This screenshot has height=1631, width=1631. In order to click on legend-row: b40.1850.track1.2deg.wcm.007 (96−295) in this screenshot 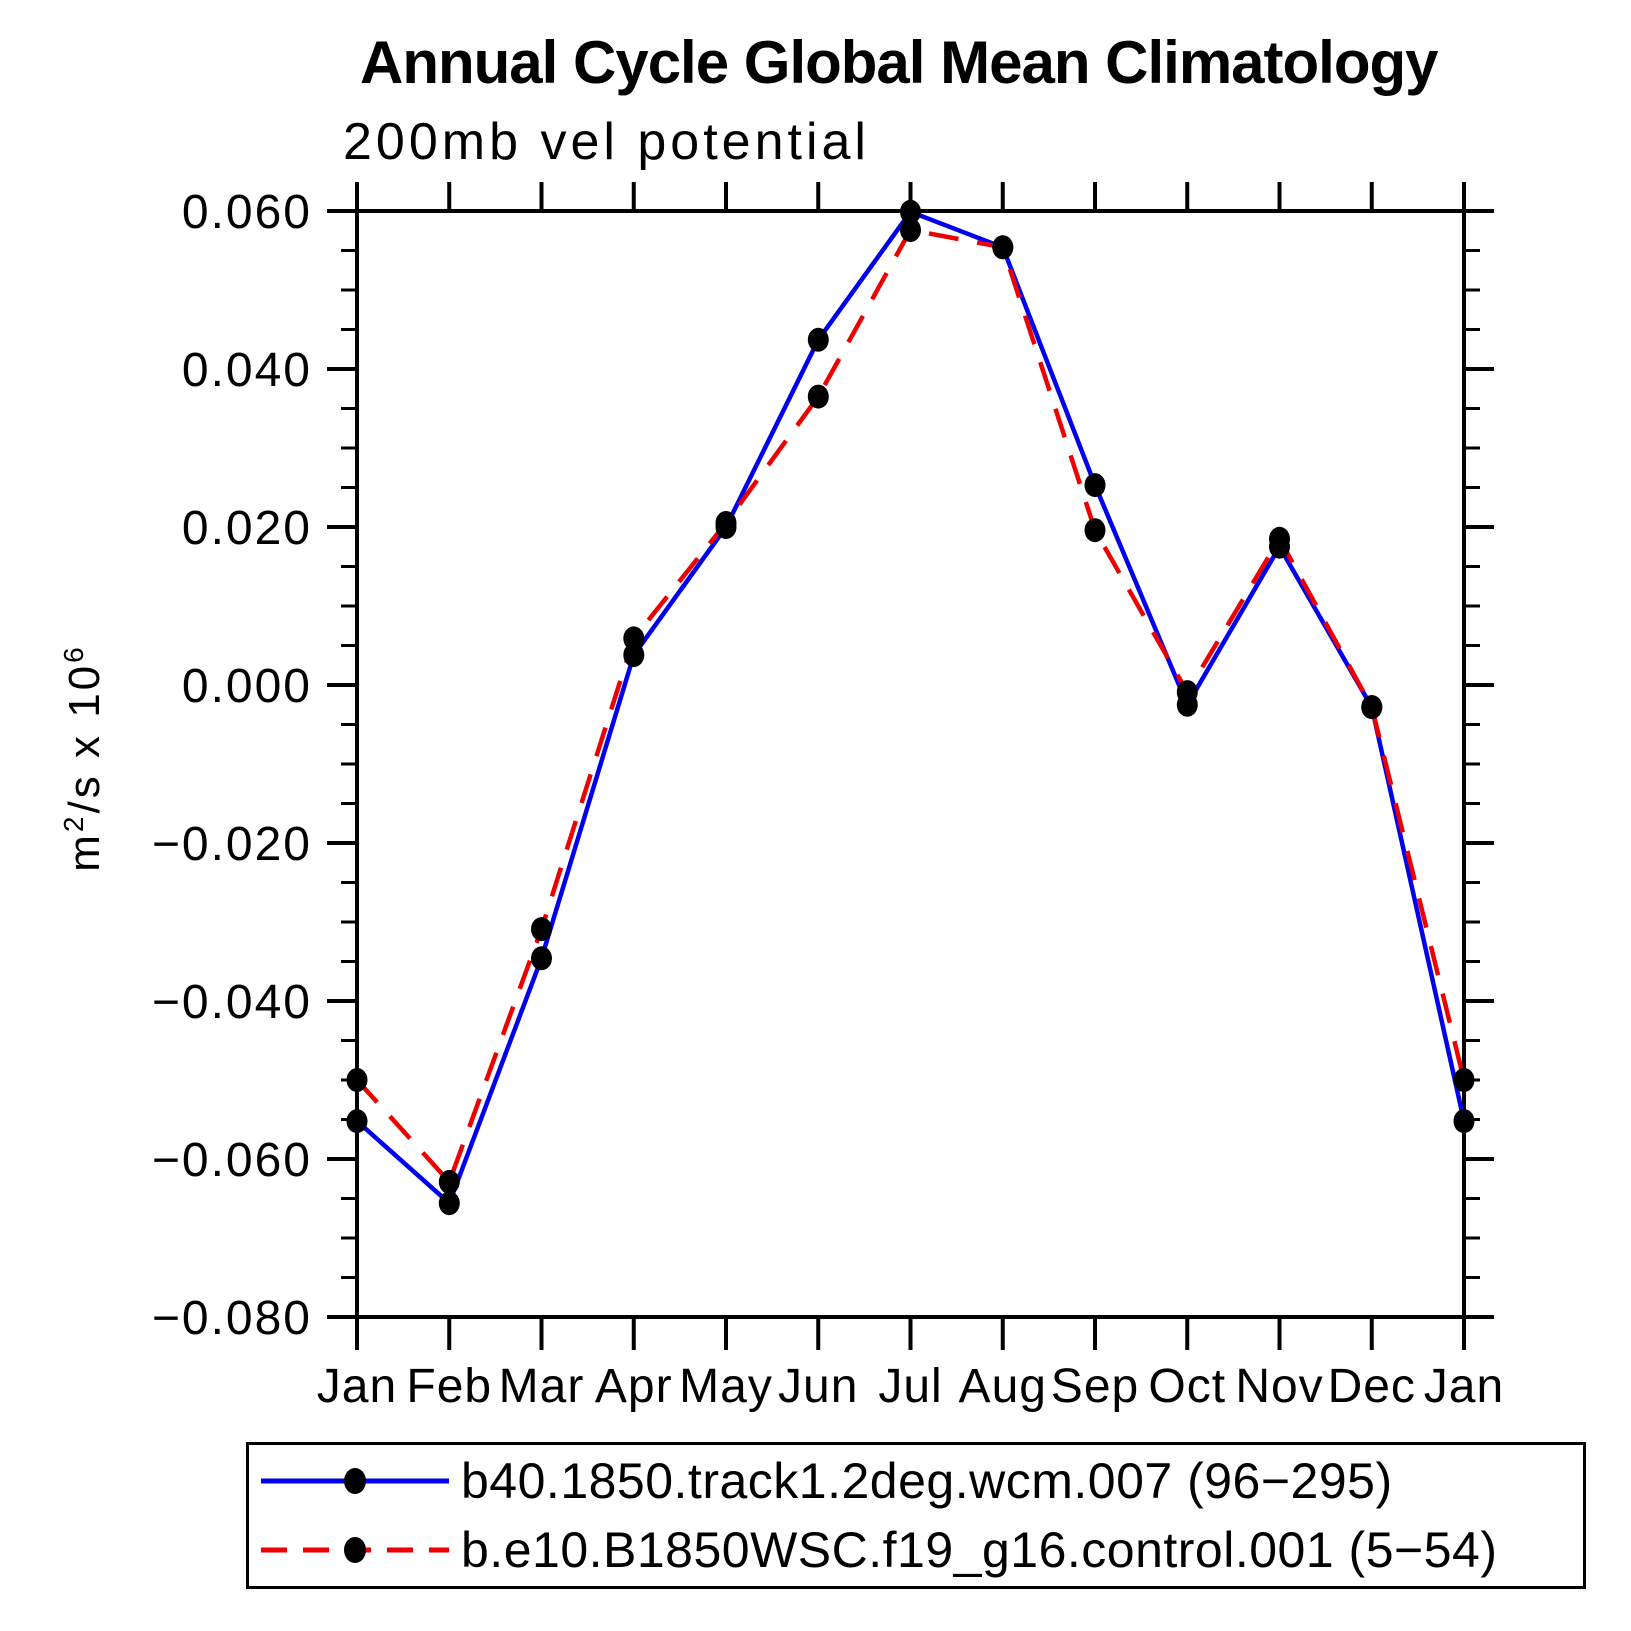, I will do `click(916, 1481)`.